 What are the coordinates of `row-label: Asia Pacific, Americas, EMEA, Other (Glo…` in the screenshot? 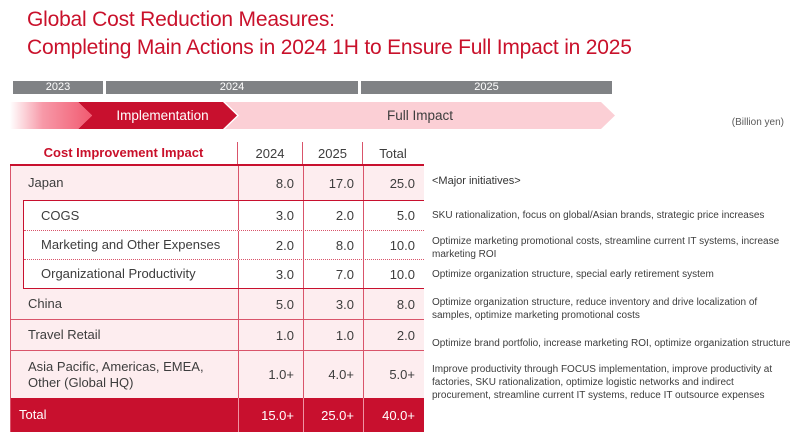 It's located at (116, 374).